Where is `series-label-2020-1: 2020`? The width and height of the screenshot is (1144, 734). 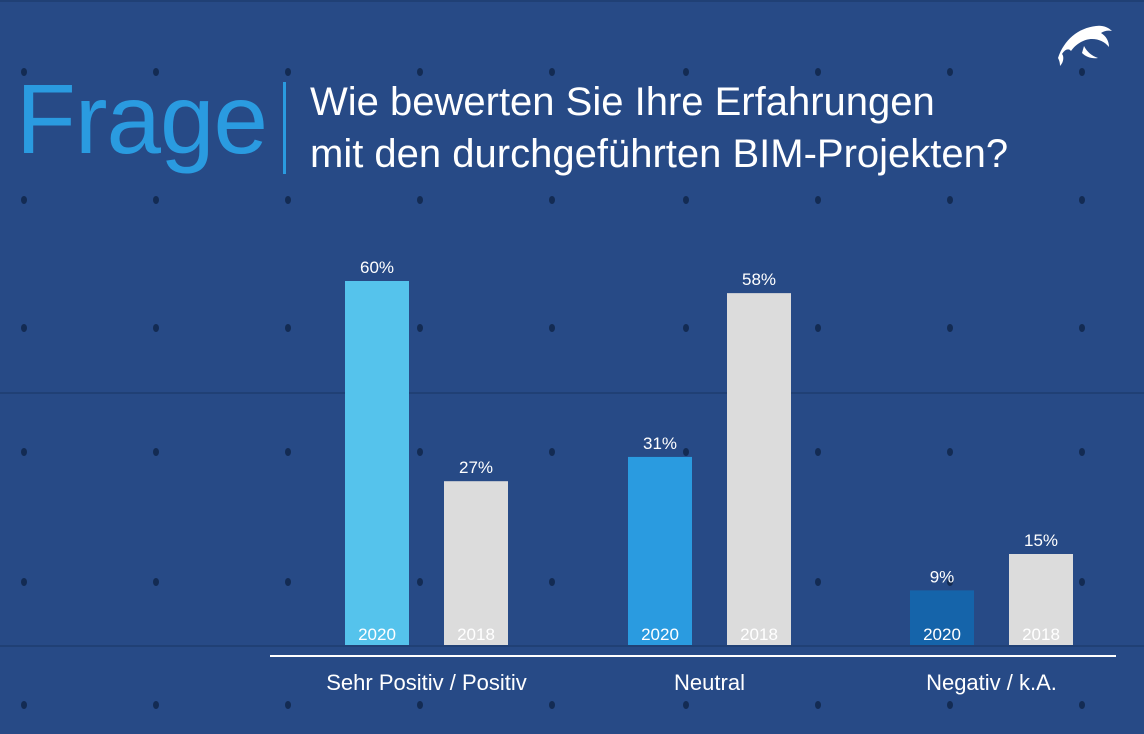 series-label-2020-1: 2020 is located at coordinates (660, 634).